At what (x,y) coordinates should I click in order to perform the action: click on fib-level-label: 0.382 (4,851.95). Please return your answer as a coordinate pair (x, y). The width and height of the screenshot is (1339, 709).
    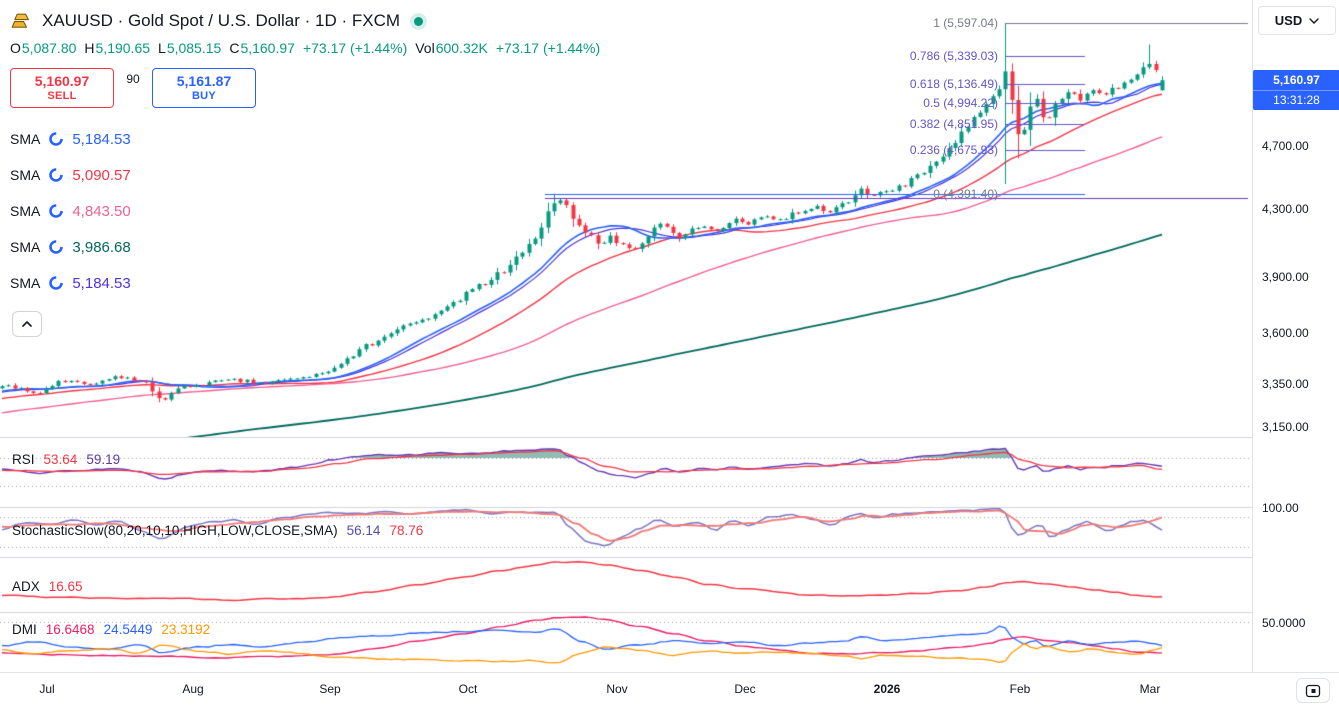
    Looking at the image, I should click on (953, 123).